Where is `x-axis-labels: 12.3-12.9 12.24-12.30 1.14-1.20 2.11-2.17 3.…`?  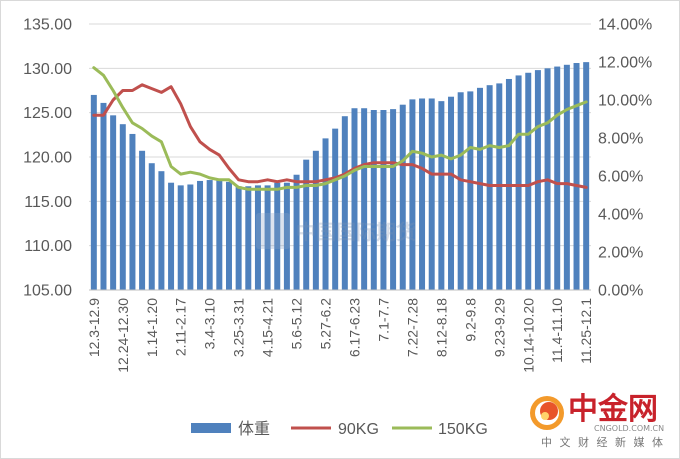
x-axis-labels: 12.3-12.9 12.24-12.30 1.14-1.20 2.11-2.17 3.… is located at coordinates (340, 335).